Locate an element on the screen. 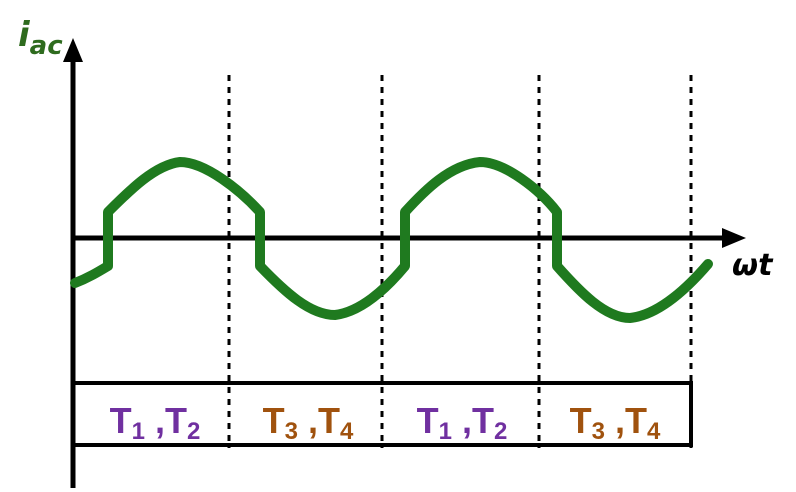 The height and width of the screenshot is (492, 796). segment-label-4: T3 ,T4 is located at coordinates (615, 422).